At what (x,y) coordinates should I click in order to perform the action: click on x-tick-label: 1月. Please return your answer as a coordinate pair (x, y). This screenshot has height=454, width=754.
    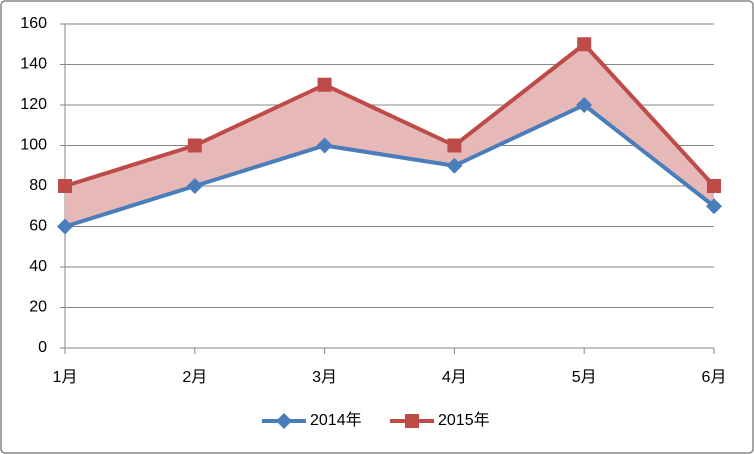
    Looking at the image, I should click on (65, 377).